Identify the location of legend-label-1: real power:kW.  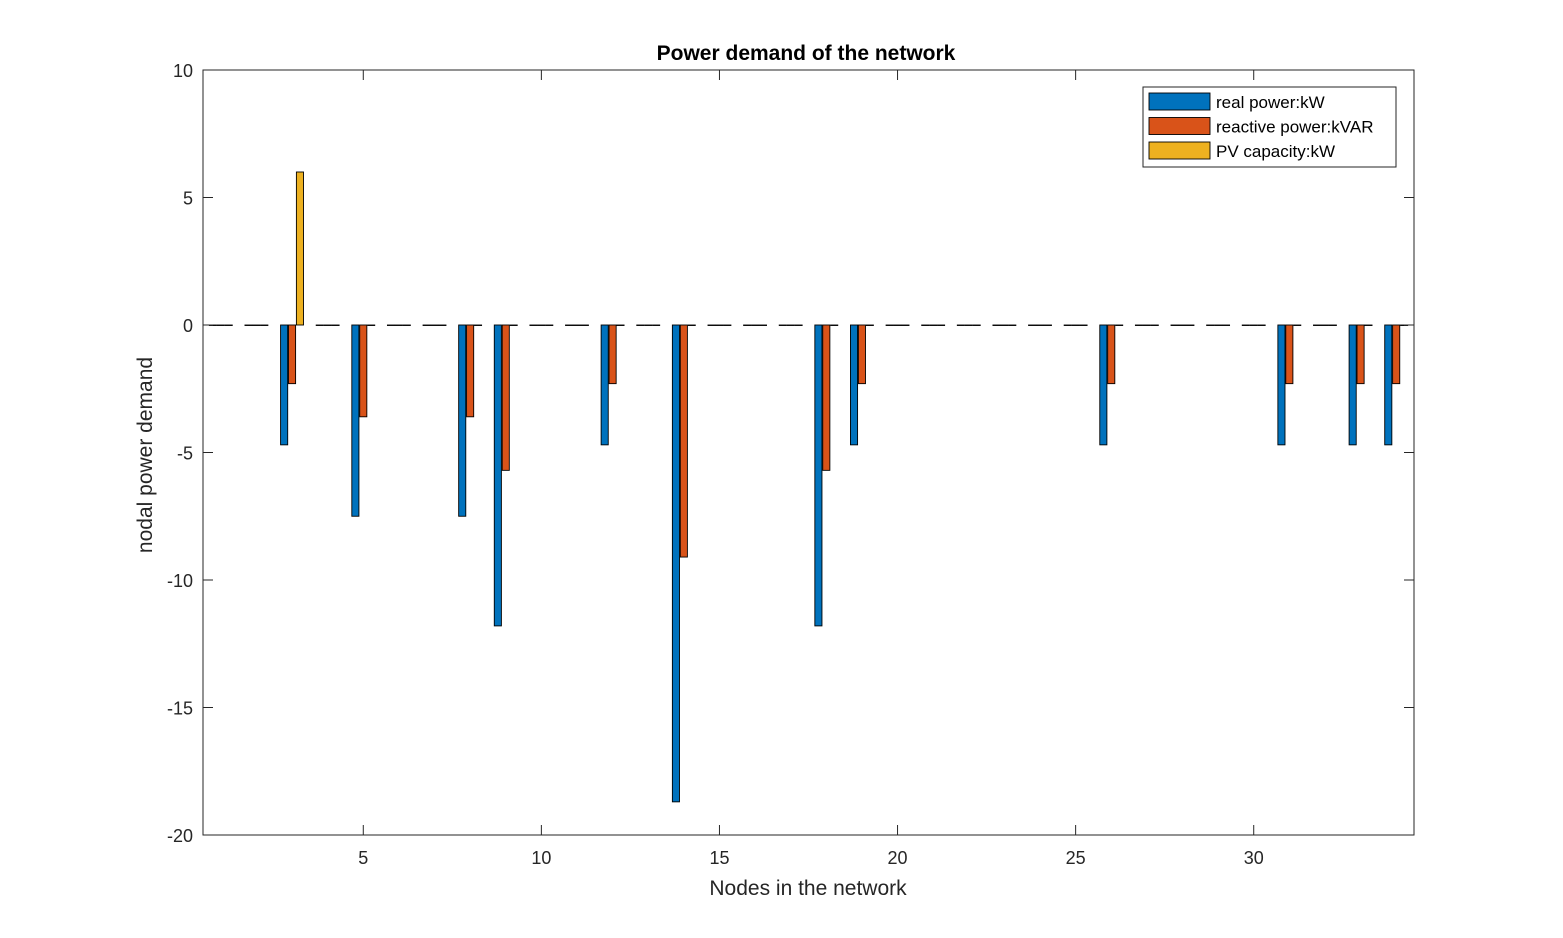
(1270, 102).